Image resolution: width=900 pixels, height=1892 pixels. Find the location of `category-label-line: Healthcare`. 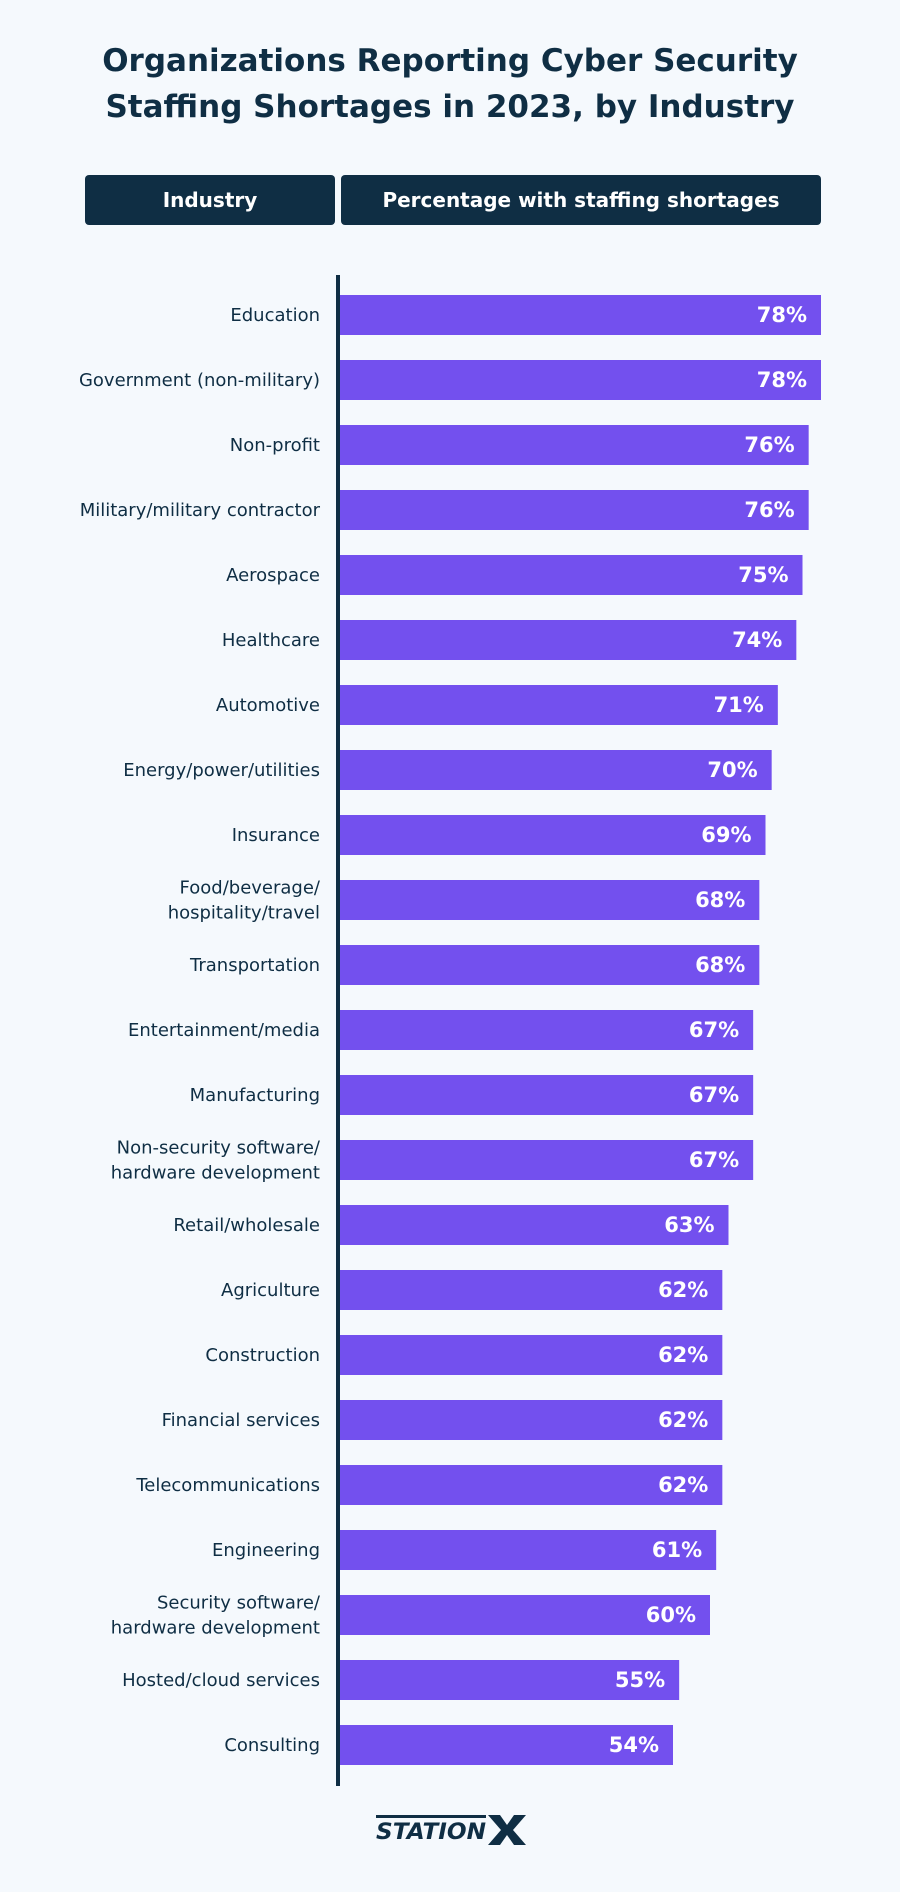

category-label-line: Healthcare is located at coordinates (271, 640).